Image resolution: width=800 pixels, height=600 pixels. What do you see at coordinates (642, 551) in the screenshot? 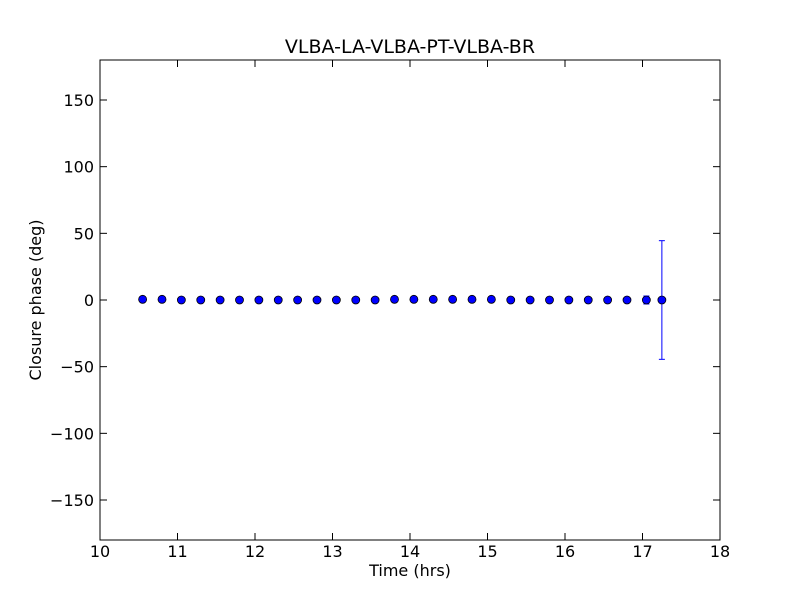
I see `x-tick-label: 17` at bounding box center [642, 551].